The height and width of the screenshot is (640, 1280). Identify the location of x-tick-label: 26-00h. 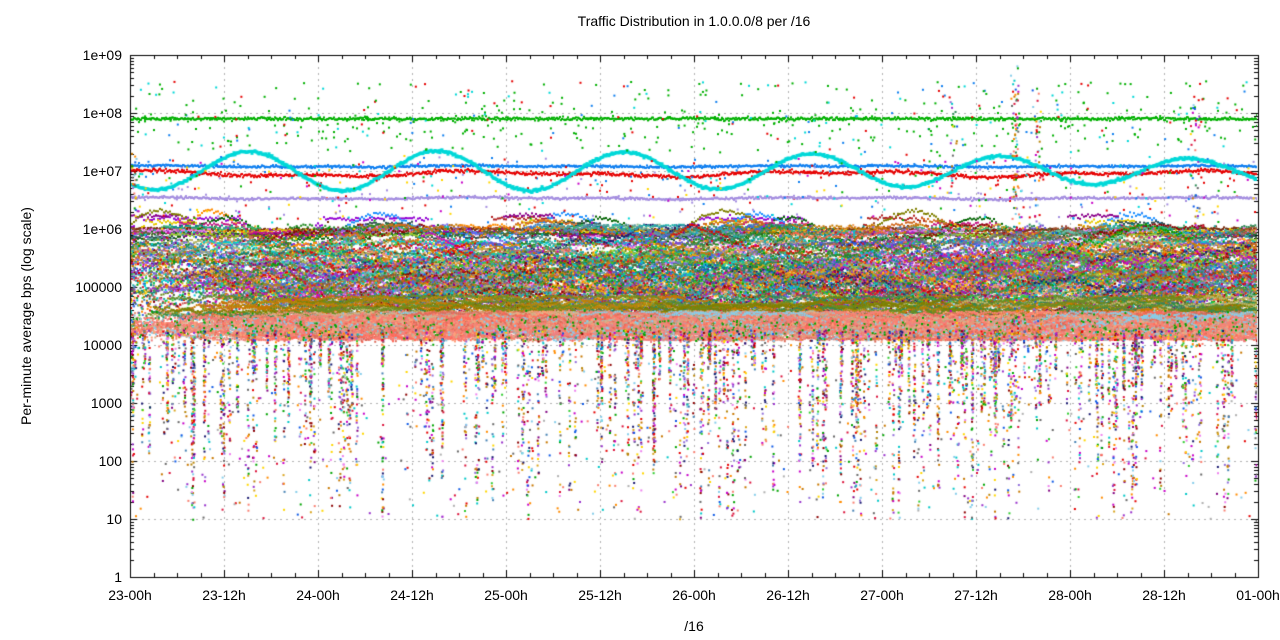
(694, 595).